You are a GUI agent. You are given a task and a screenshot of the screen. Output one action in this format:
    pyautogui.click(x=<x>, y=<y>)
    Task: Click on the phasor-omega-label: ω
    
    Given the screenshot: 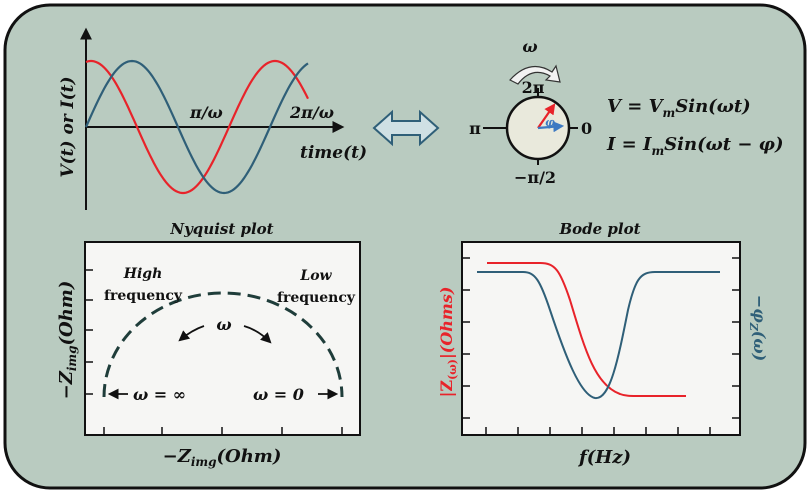 What is the action you would take?
    pyautogui.click(x=529, y=46)
    